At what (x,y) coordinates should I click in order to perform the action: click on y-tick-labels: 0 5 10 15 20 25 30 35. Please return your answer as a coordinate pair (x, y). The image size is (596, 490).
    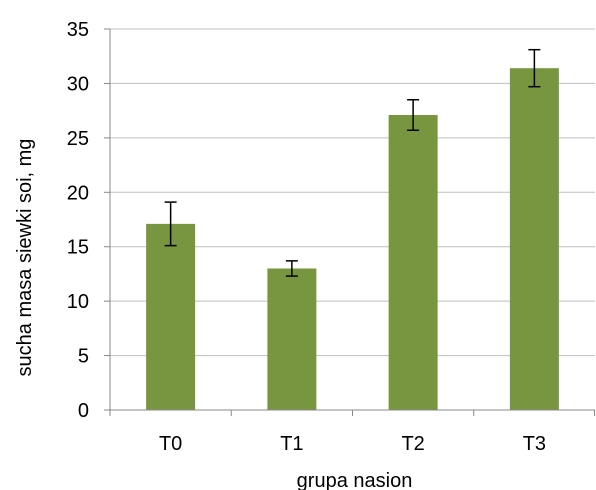
    Looking at the image, I should click on (78, 220).